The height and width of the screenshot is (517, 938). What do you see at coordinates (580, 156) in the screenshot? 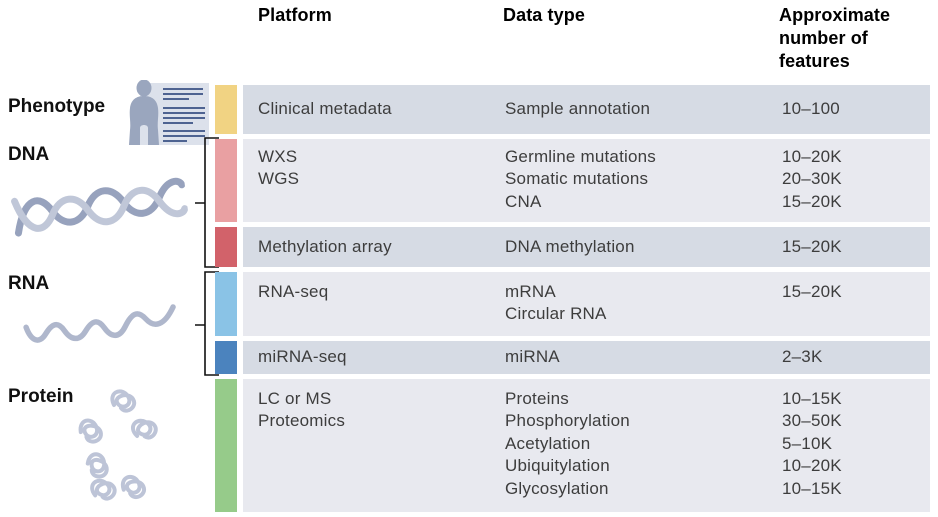
I see `data-type-value: Germline mutations` at bounding box center [580, 156].